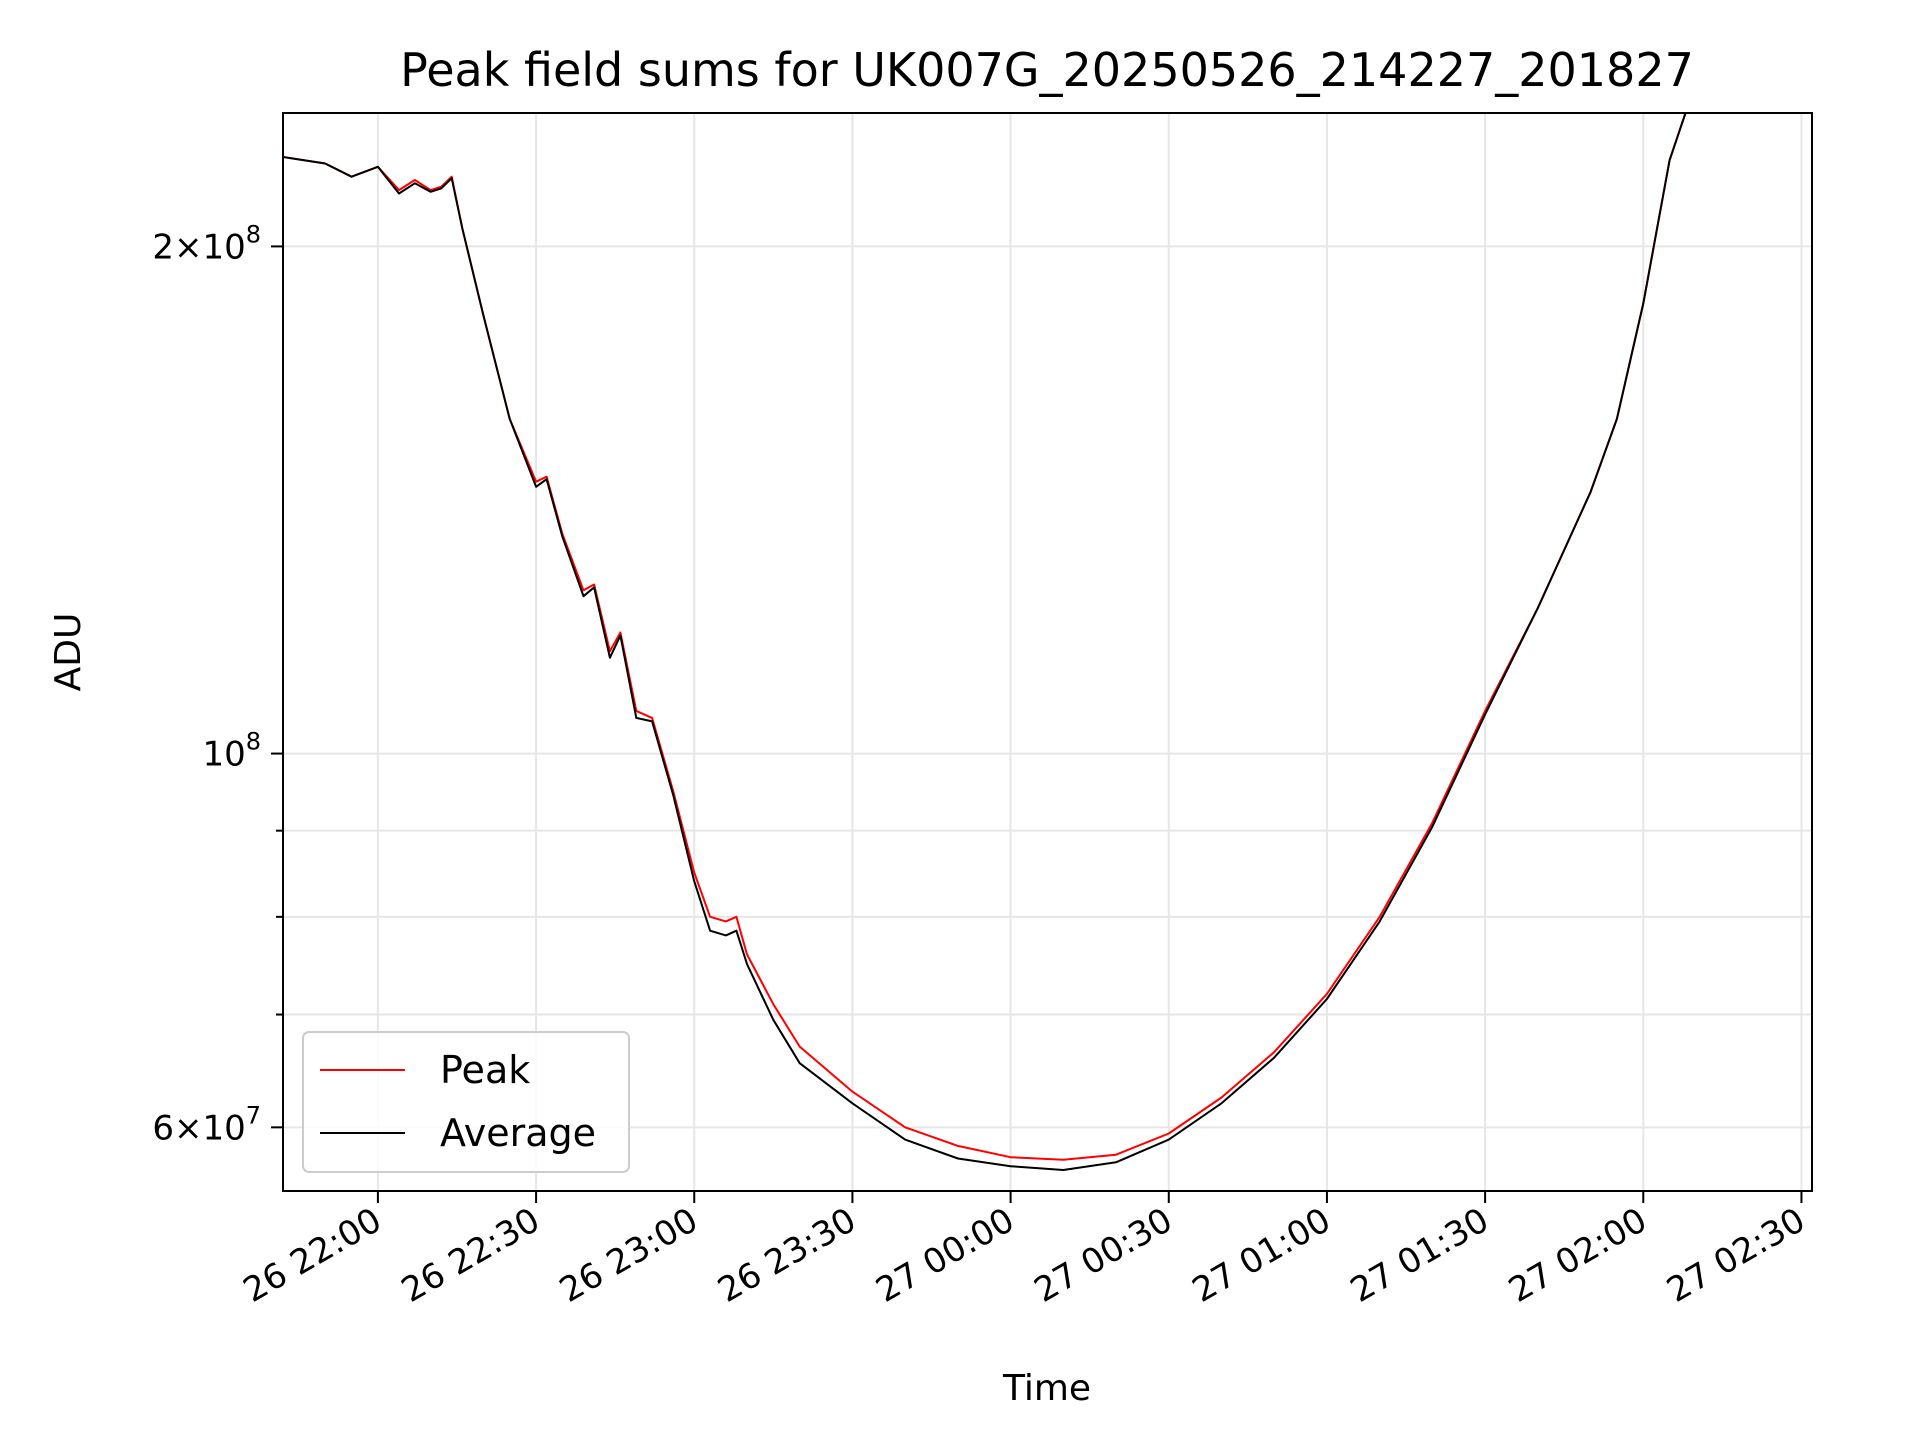  I want to click on legend: Peak Average, so click(466, 1102).